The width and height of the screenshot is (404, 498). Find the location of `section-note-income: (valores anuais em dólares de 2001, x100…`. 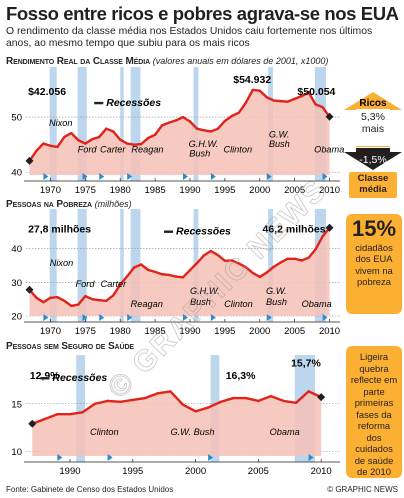

section-note-income: (valores anuais em dólares de 2001, x100… is located at coordinates (240, 61).